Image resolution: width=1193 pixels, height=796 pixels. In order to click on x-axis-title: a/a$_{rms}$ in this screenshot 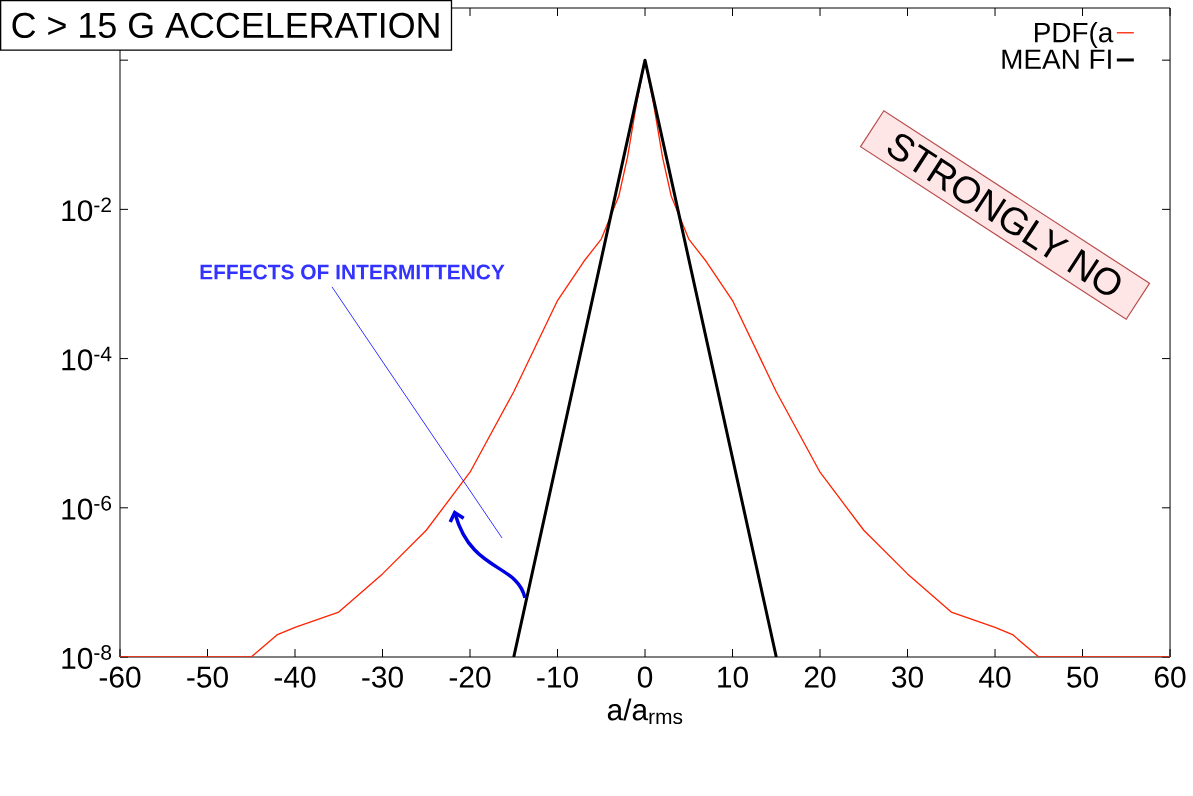, I will do `click(645, 711)`.